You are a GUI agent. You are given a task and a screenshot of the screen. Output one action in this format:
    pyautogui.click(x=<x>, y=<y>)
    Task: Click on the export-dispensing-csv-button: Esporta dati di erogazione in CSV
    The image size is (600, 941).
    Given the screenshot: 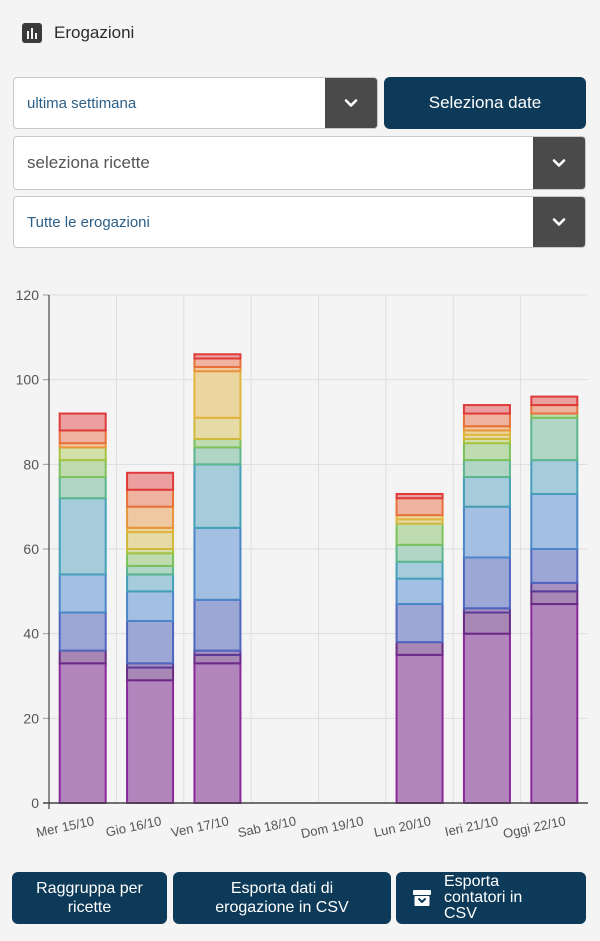 What is the action you would take?
    pyautogui.click(x=282, y=898)
    